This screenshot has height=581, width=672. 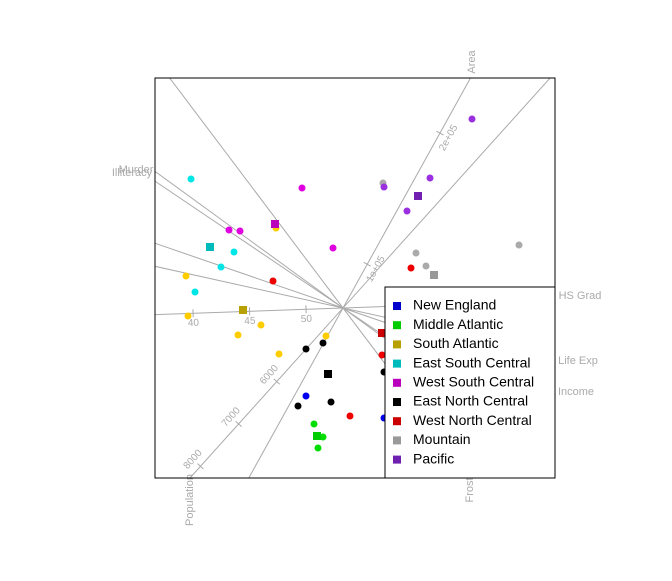 What do you see at coordinates (231, 417) in the screenshot?
I see `tick-label: 7000` at bounding box center [231, 417].